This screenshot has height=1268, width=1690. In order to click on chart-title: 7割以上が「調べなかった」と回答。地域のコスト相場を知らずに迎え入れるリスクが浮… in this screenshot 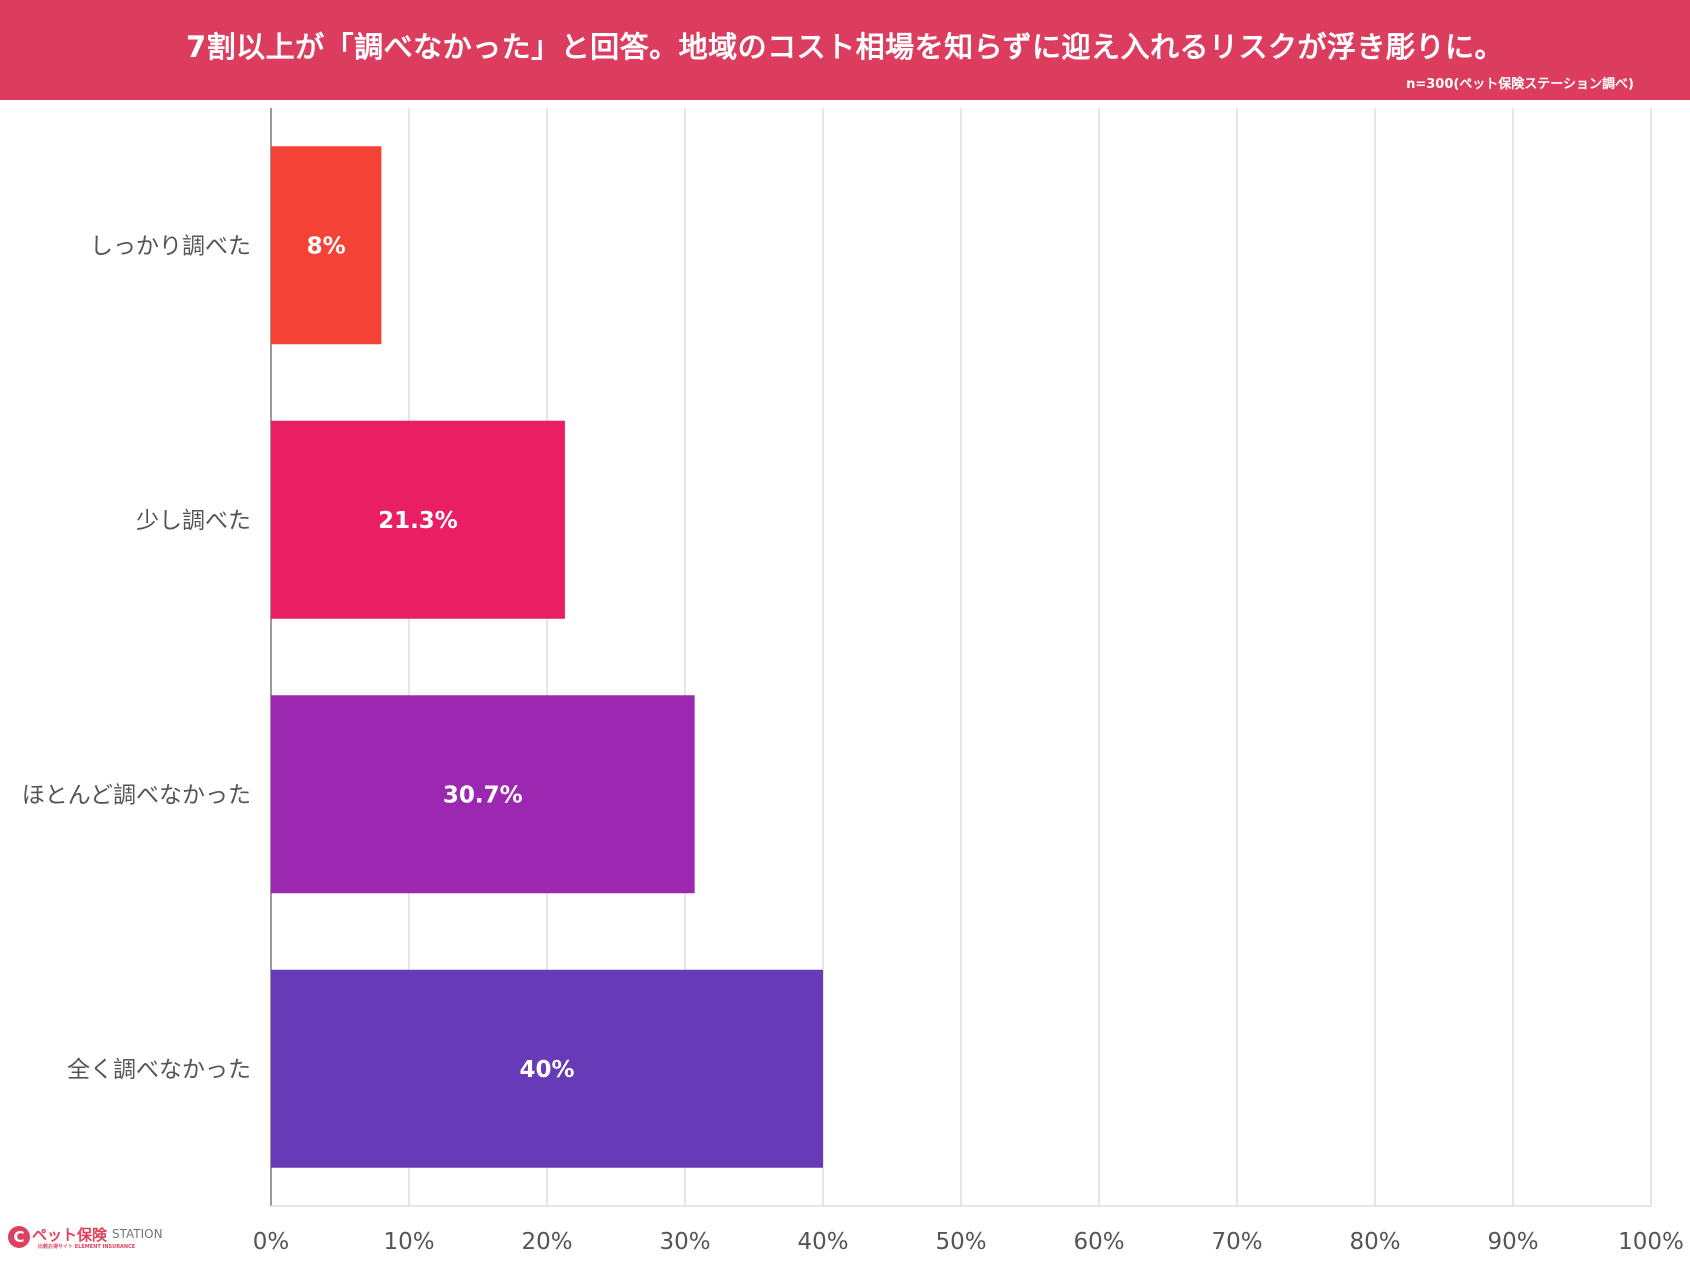, I will do `click(845, 47)`.